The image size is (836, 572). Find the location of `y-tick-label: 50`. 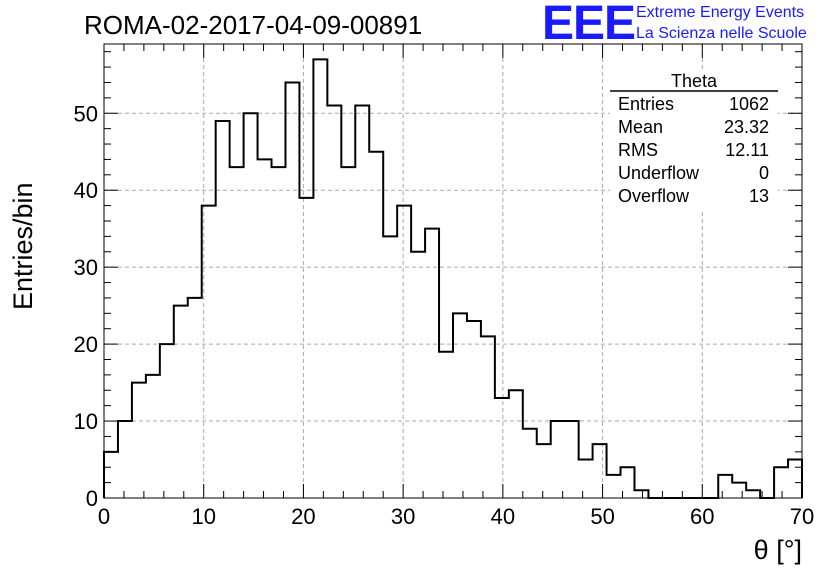

y-tick-label: 50 is located at coordinates (86, 113).